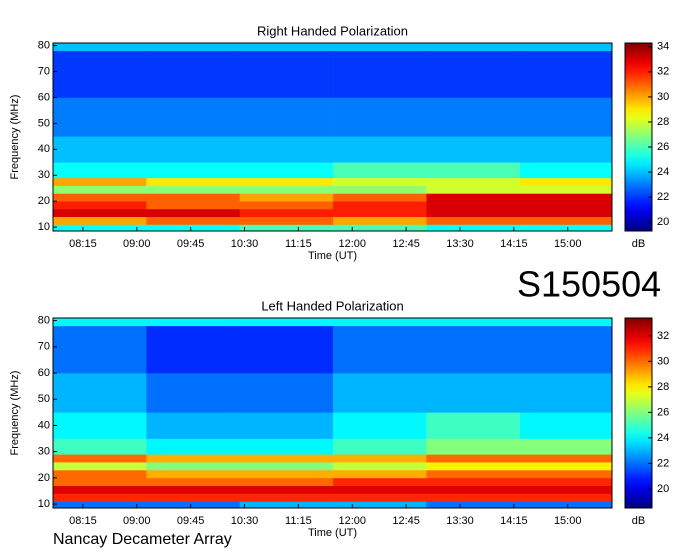 The image size is (680, 552). I want to click on y-tick-label: 40, so click(44, 425).